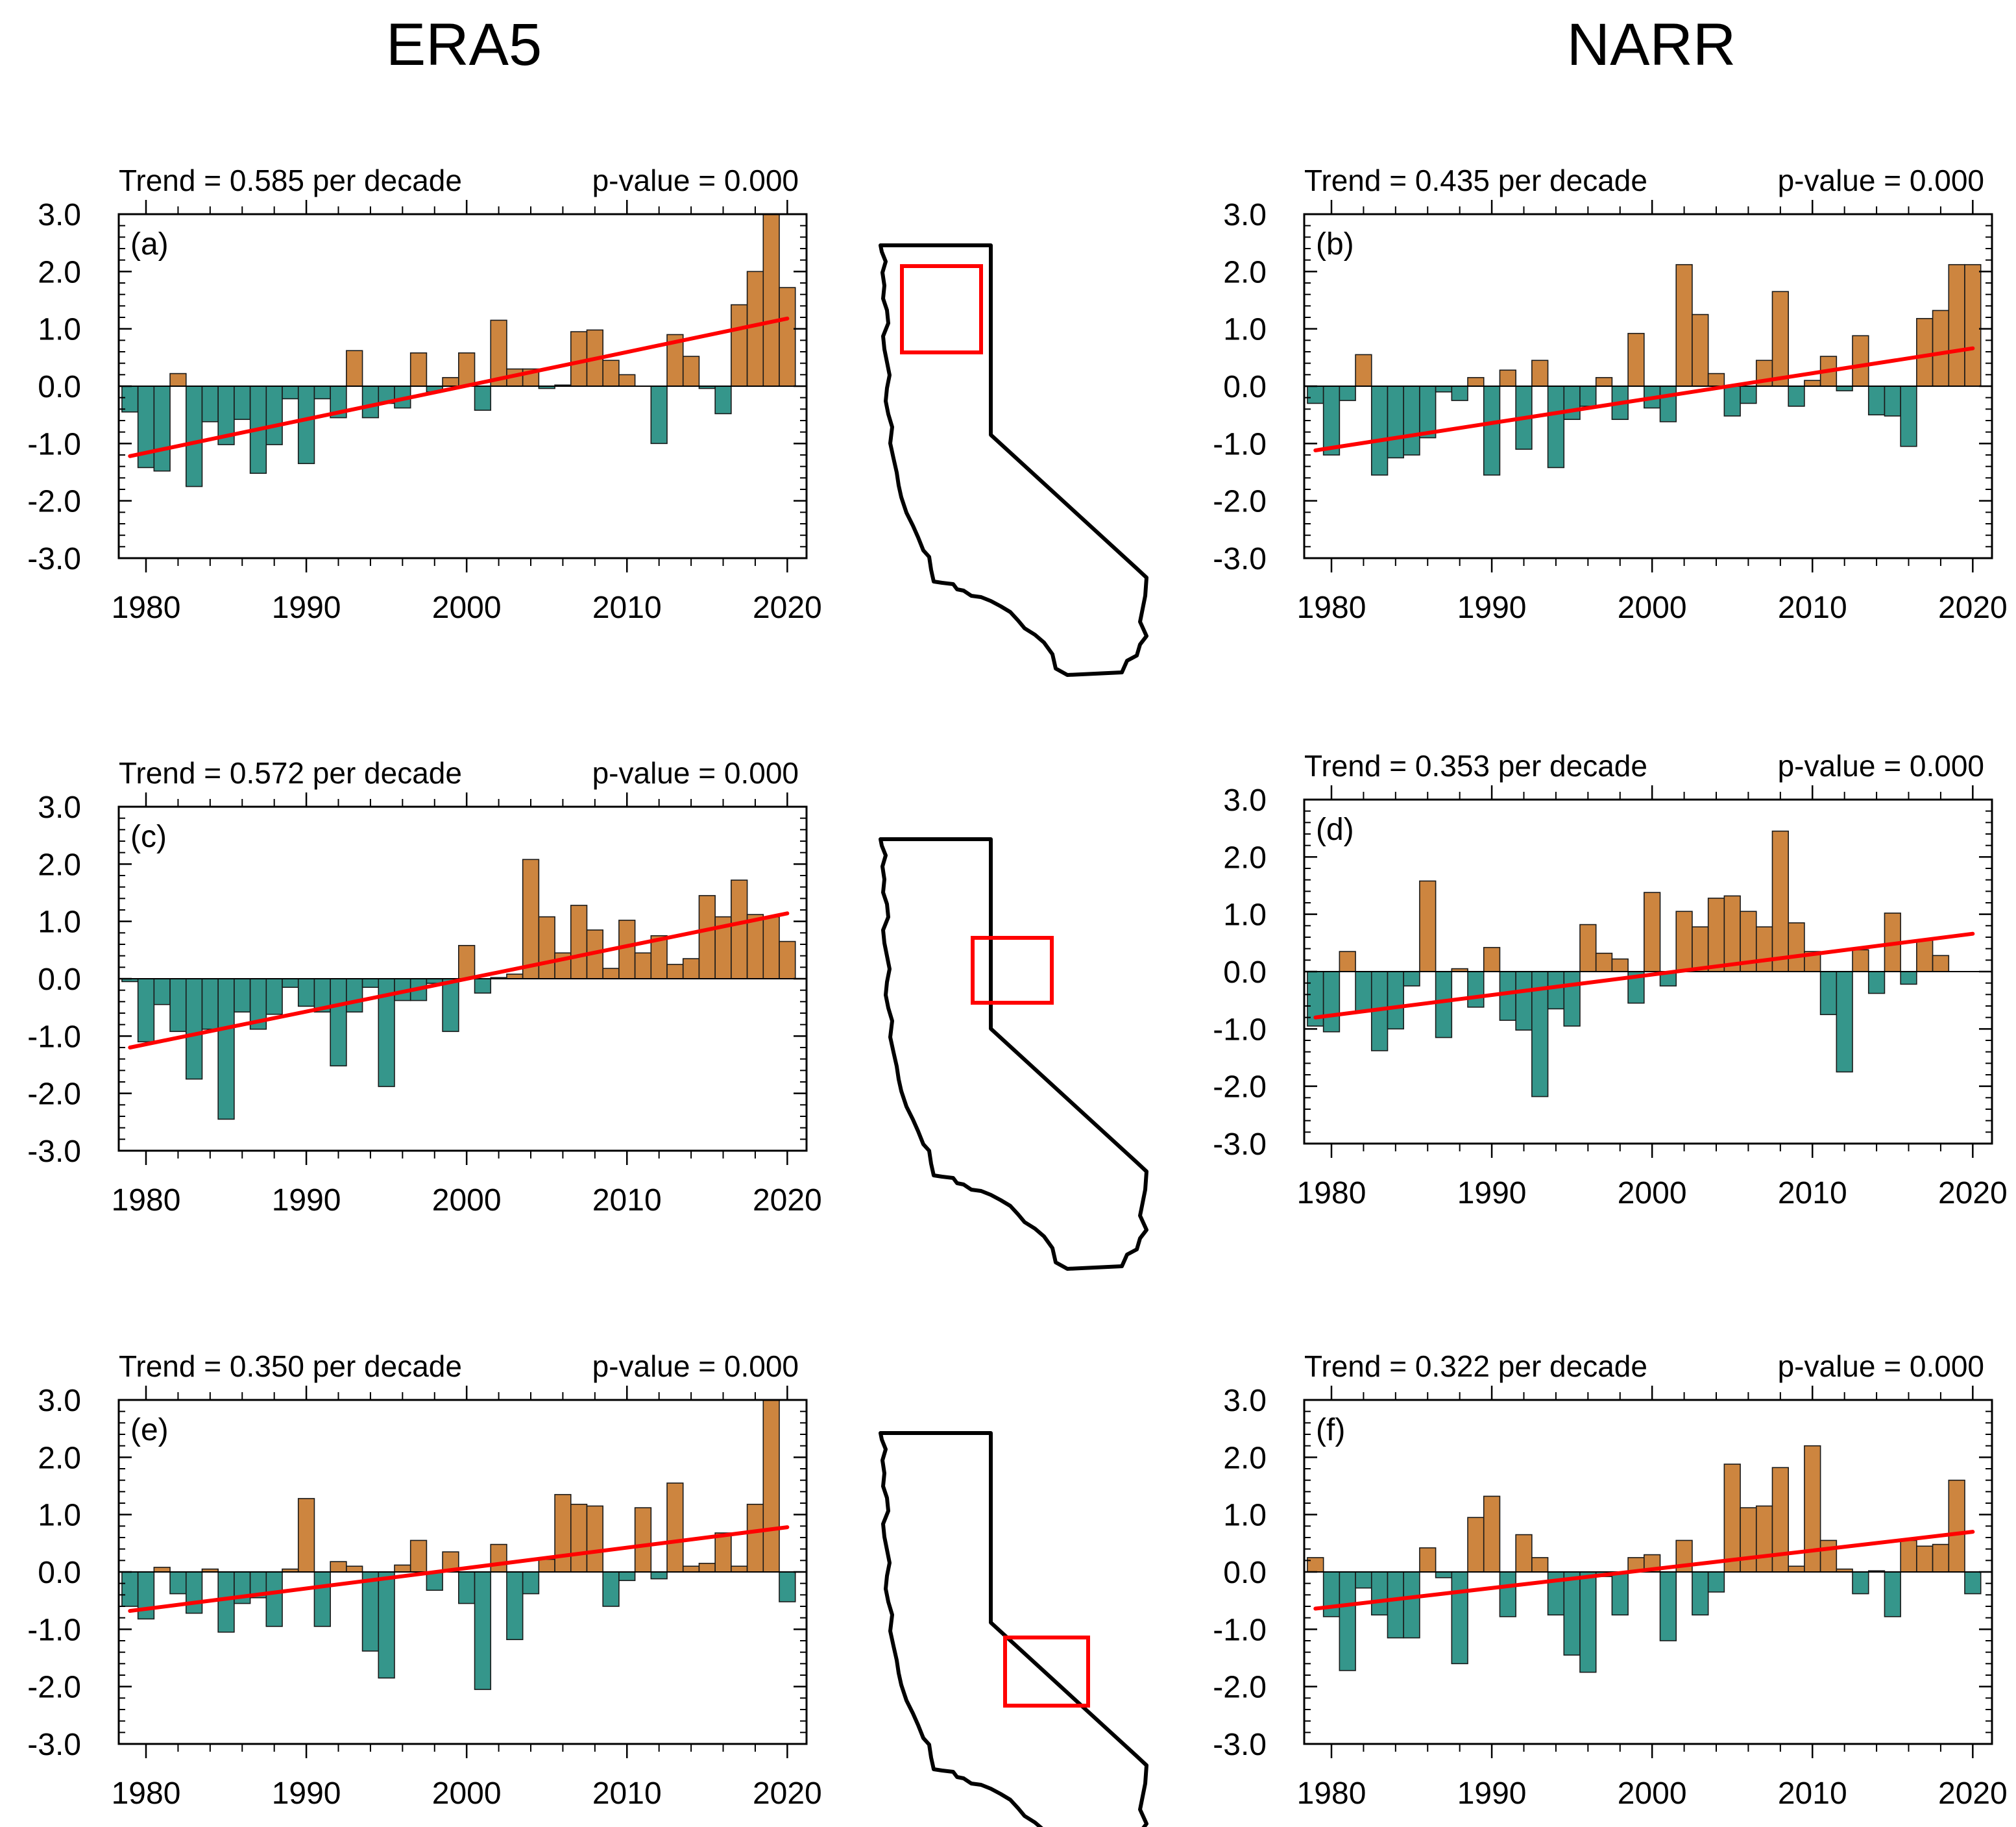 The height and width of the screenshot is (1827, 2016). Describe the element at coordinates (386, 1625) in the screenshot. I see `bar-1995` at that location.